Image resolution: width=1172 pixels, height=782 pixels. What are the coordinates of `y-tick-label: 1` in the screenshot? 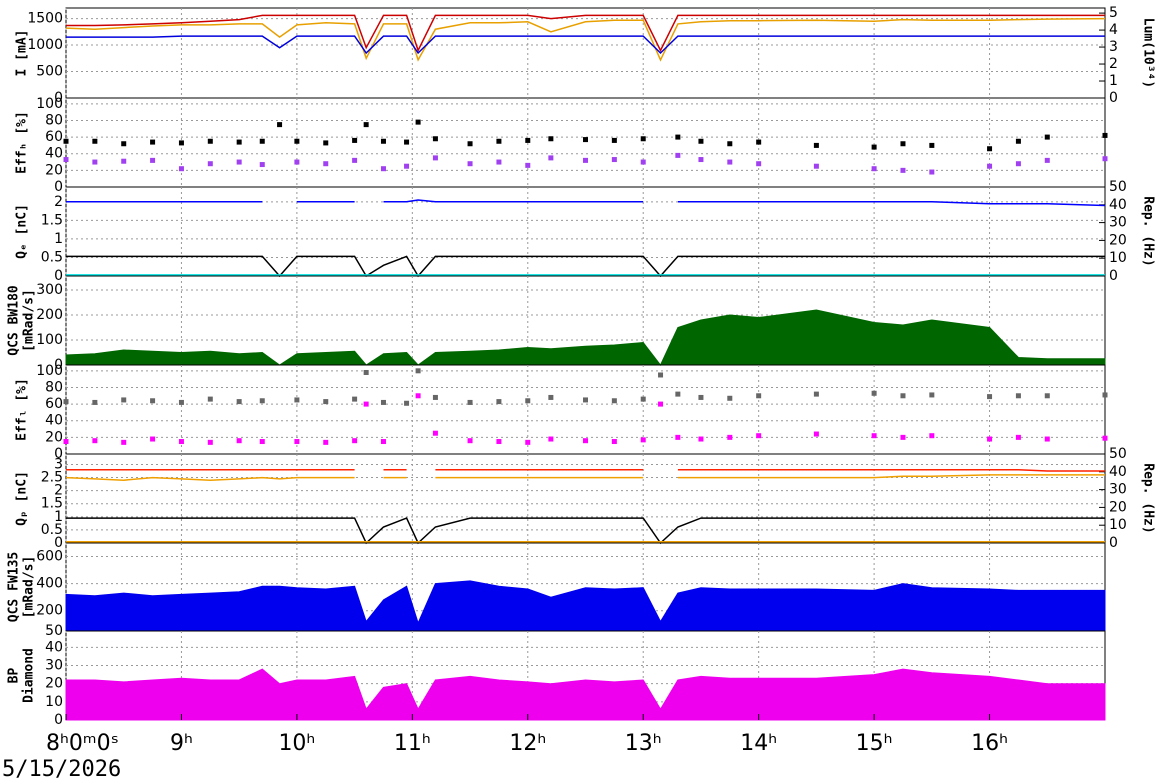 It's located at (58, 517).